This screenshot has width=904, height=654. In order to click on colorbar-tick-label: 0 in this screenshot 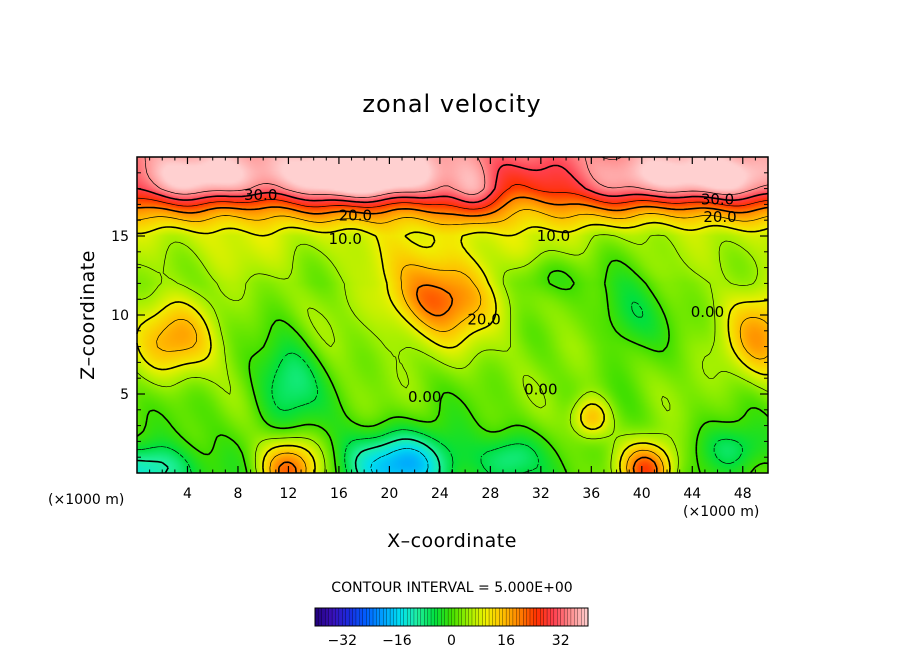, I will do `click(451, 641)`.